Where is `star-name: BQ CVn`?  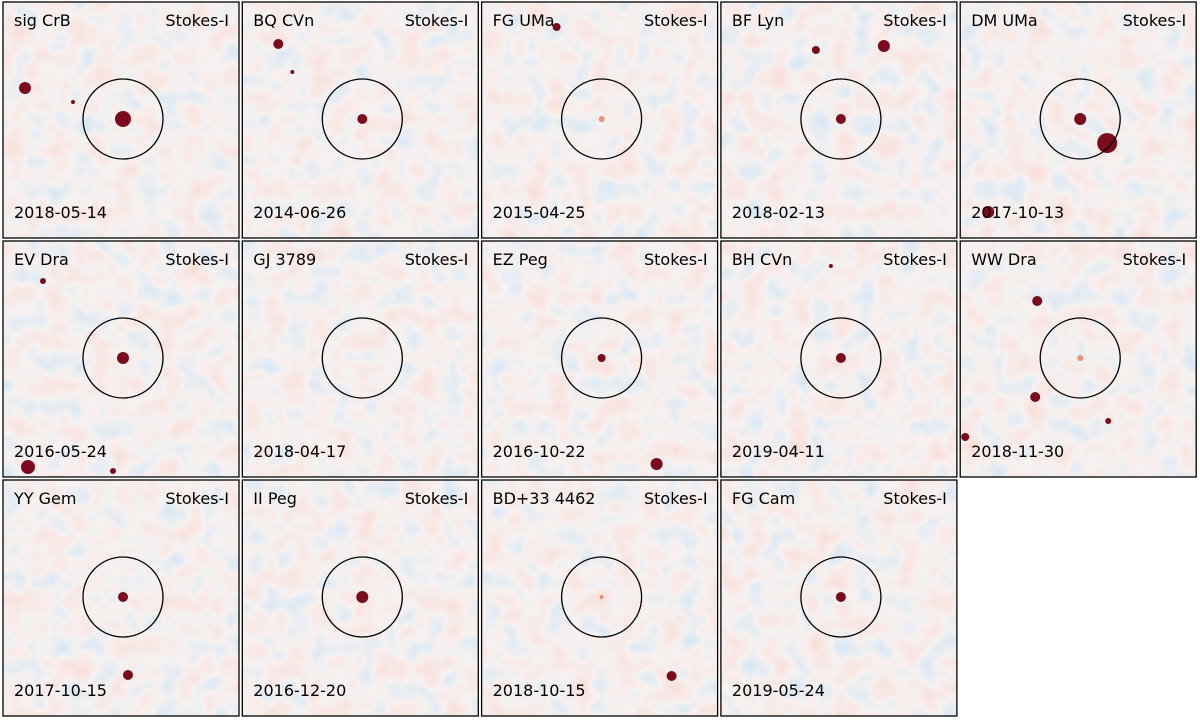
star-name: BQ CVn is located at coordinates (283, 20).